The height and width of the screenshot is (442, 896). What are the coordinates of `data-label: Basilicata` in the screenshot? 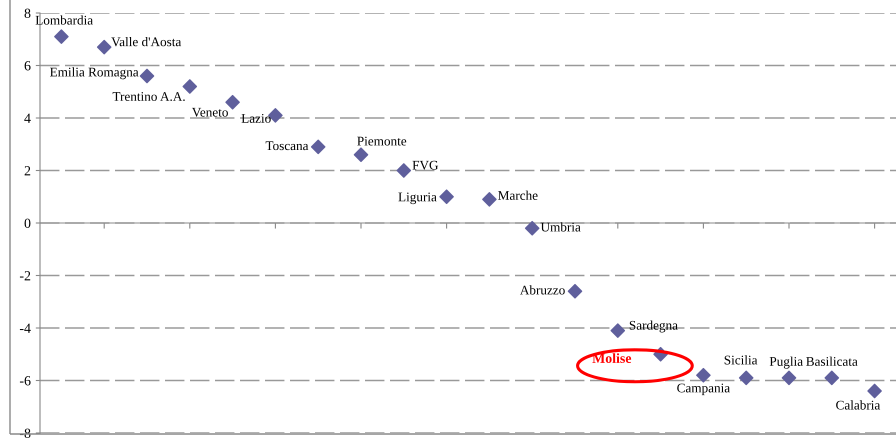 It's located at (832, 361).